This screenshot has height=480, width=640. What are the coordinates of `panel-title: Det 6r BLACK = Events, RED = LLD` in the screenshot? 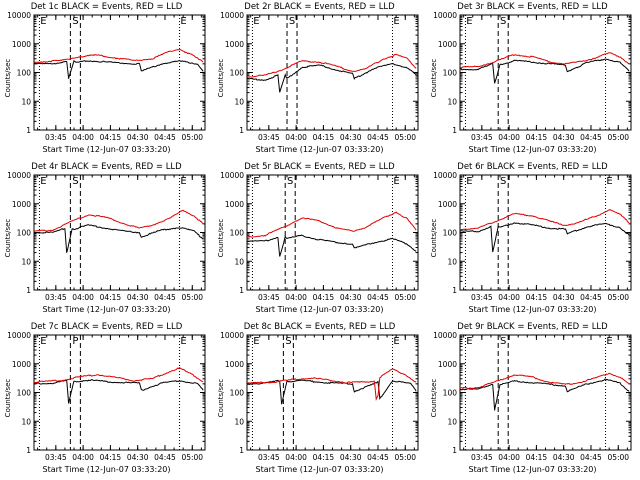 It's located at (532, 167).